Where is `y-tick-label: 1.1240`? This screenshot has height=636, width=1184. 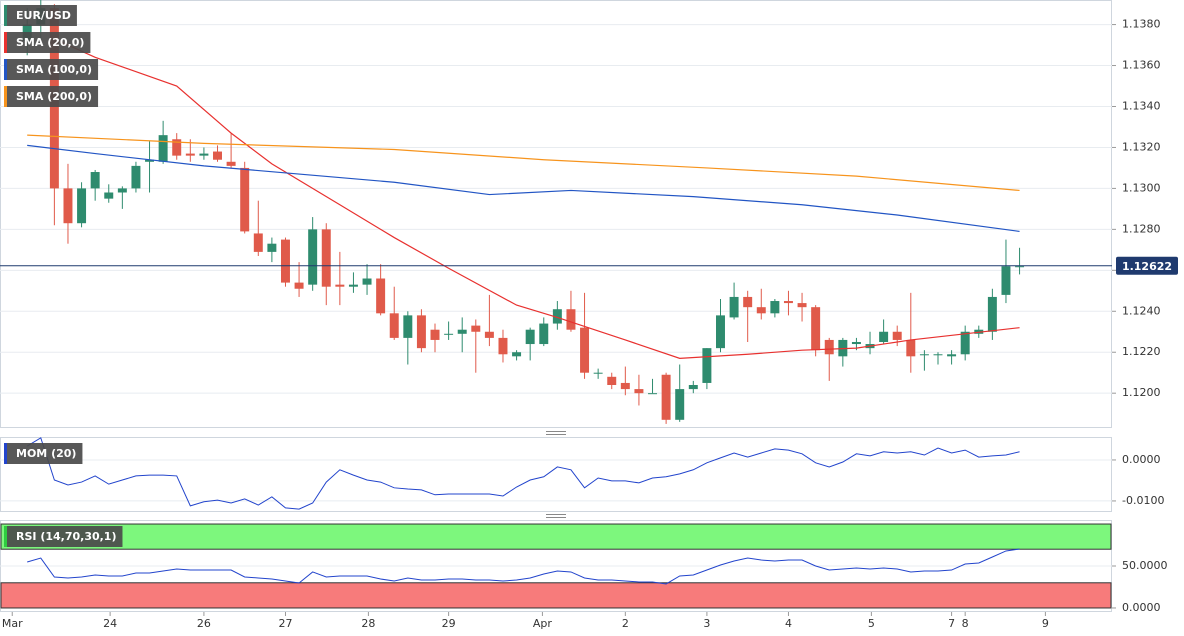
y-tick-label: 1.1240 is located at coordinates (1141, 310).